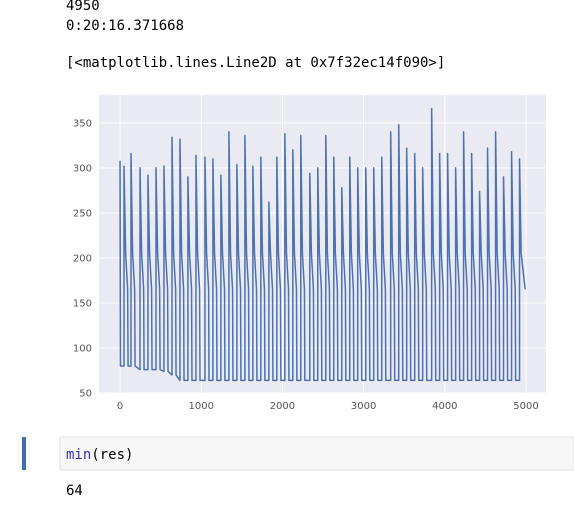 The height and width of the screenshot is (506, 574). I want to click on code-args: (res), so click(112, 455).